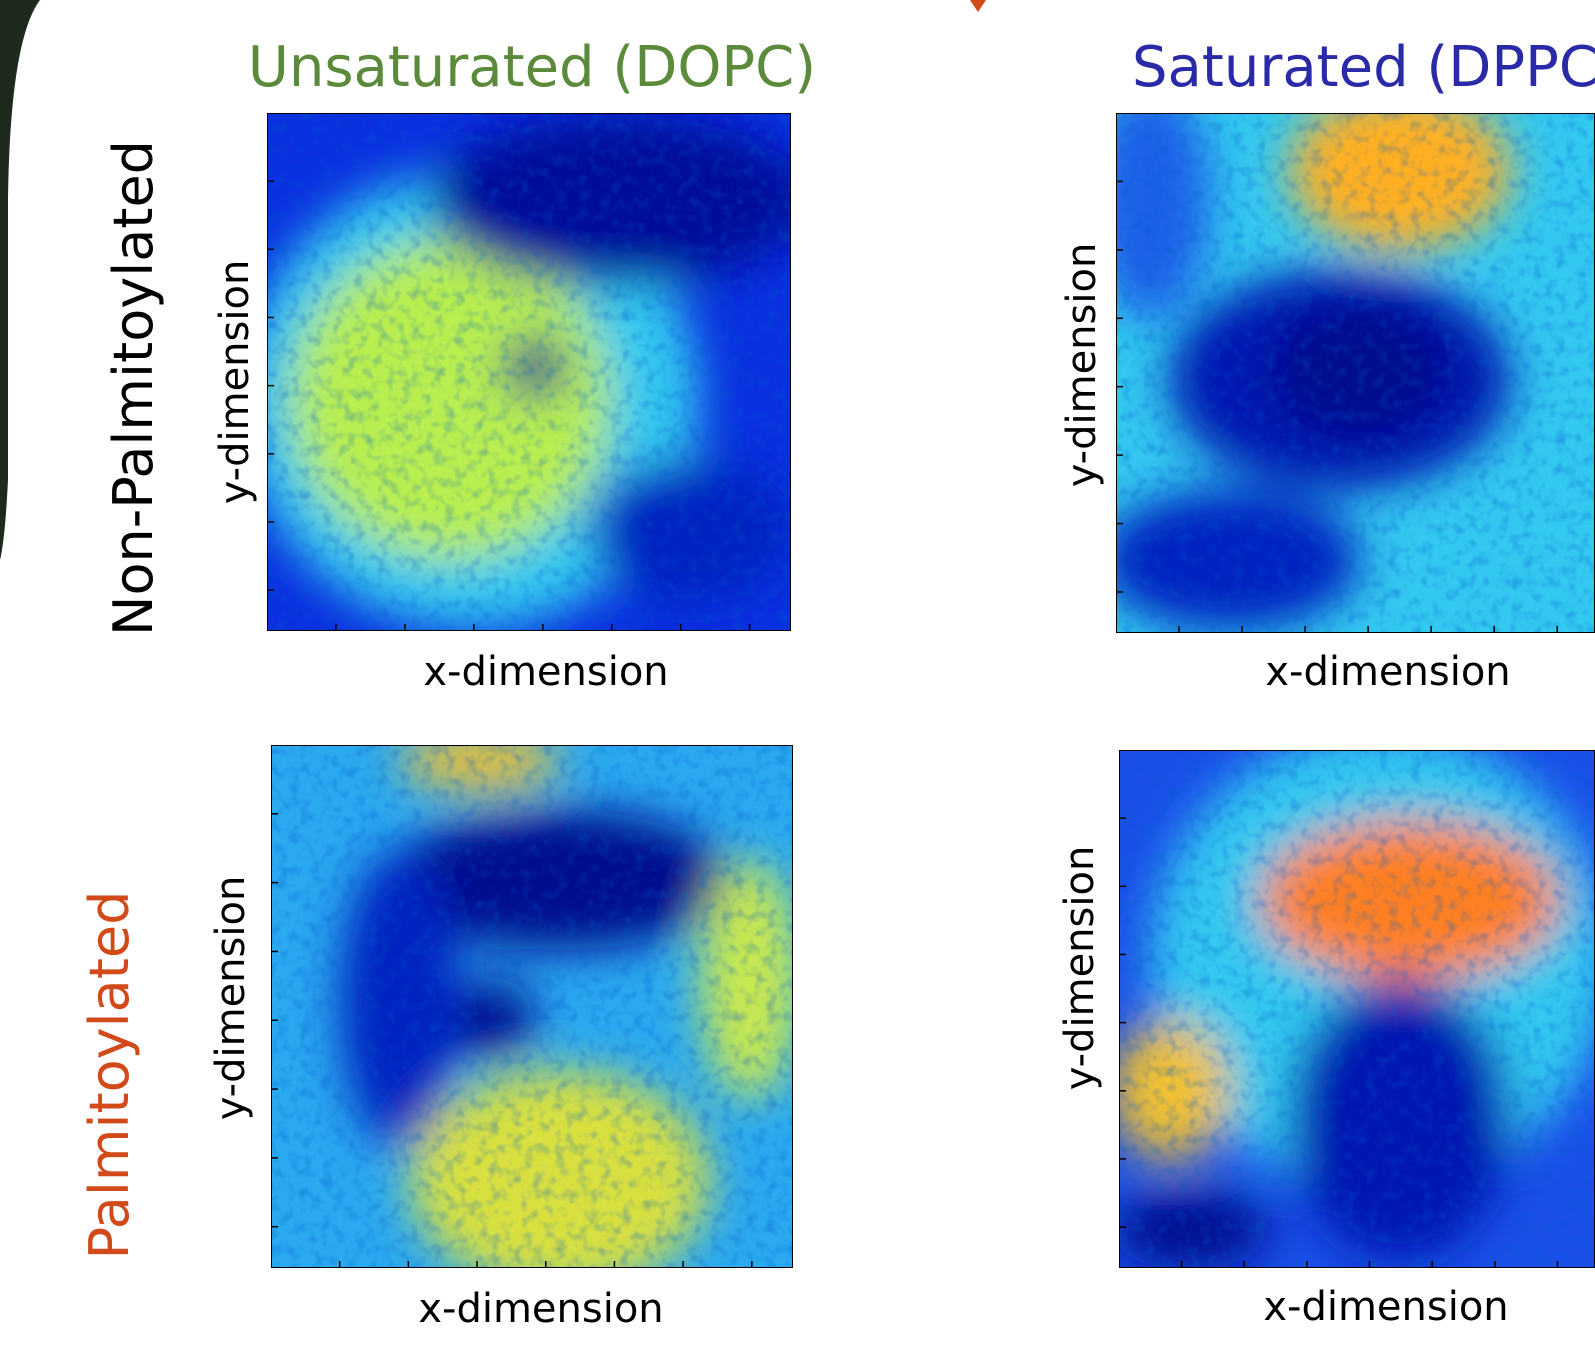 Image resolution: width=1595 pixels, height=1357 pixels. What do you see at coordinates (20, 280) in the screenshot?
I see `slide-border` at bounding box center [20, 280].